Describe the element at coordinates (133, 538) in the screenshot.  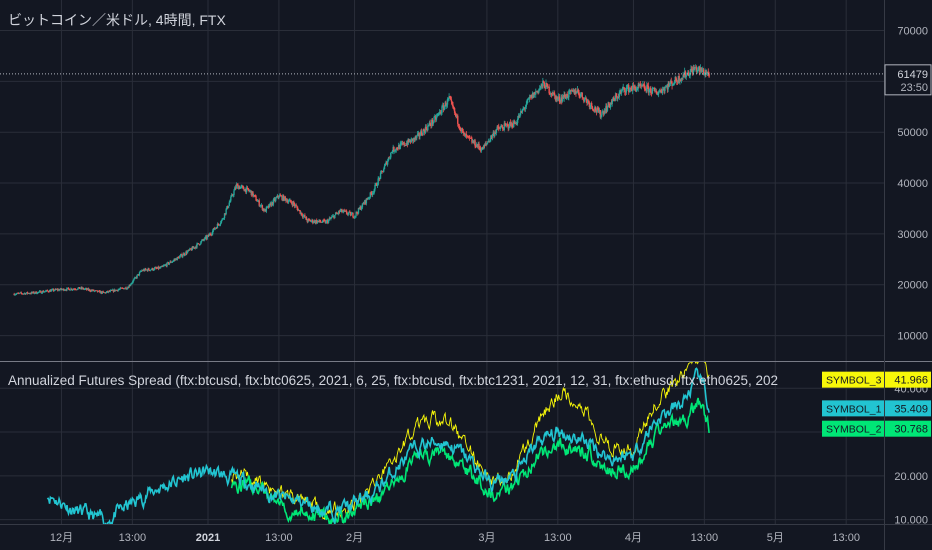
I see `time-tick-label: 13:00` at that location.